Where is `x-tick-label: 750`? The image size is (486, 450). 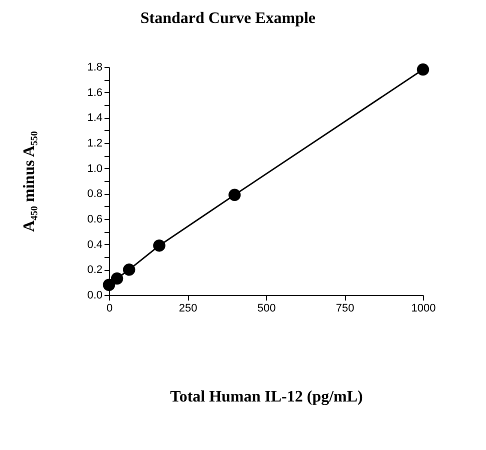
x-tick-label: 750 is located at coordinates (345, 308).